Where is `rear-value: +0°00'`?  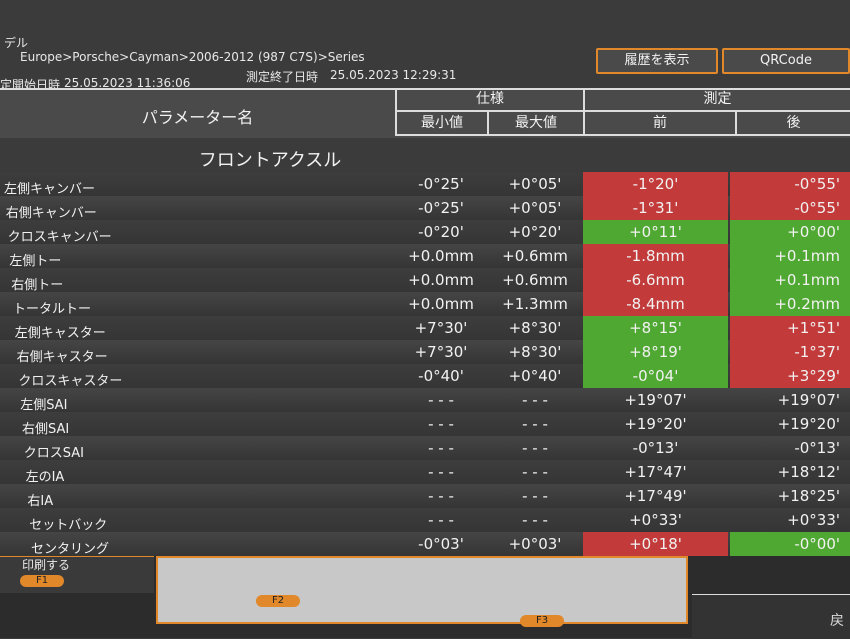
rear-value: +0°00' is located at coordinates (790, 232).